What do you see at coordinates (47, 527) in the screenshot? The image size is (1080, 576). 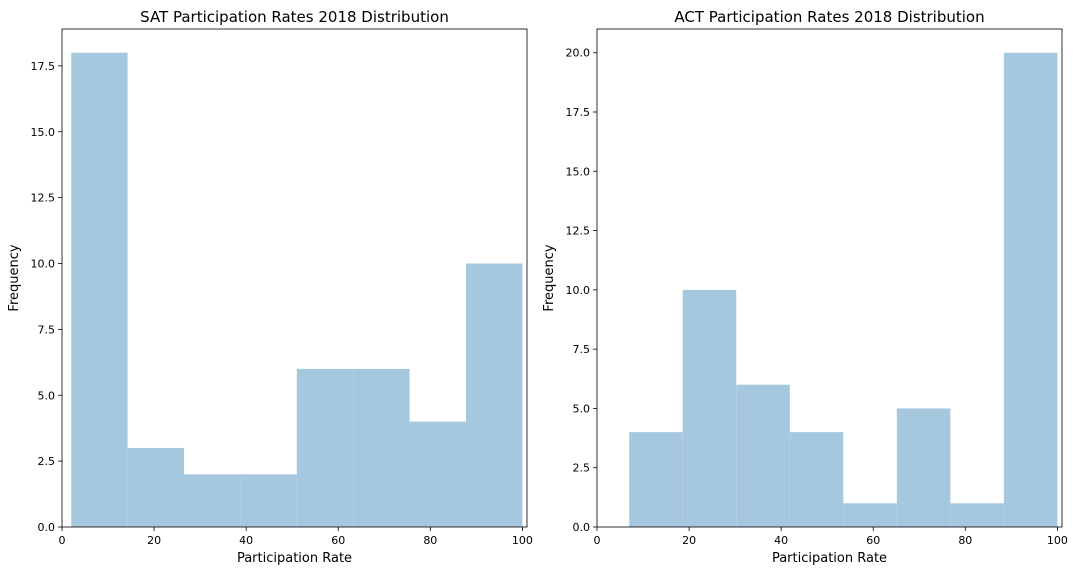 I see `sat-y-tick-label: 0.0` at bounding box center [47, 527].